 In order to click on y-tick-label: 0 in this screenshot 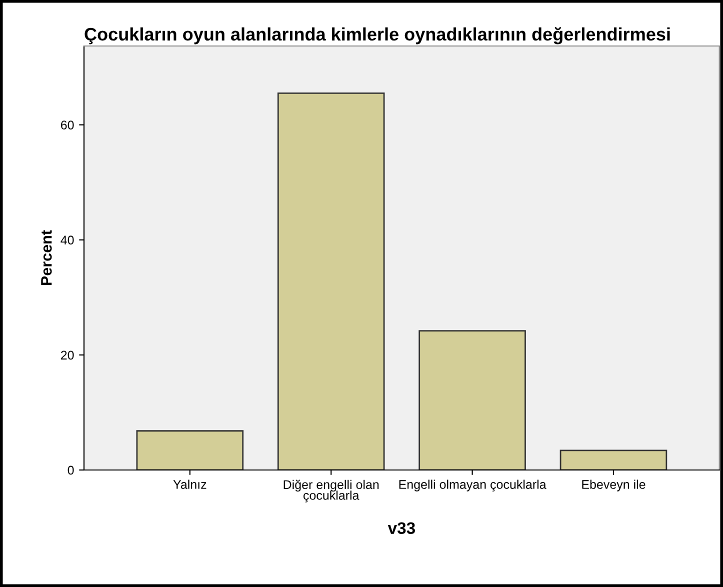, I will do `click(71, 470)`.